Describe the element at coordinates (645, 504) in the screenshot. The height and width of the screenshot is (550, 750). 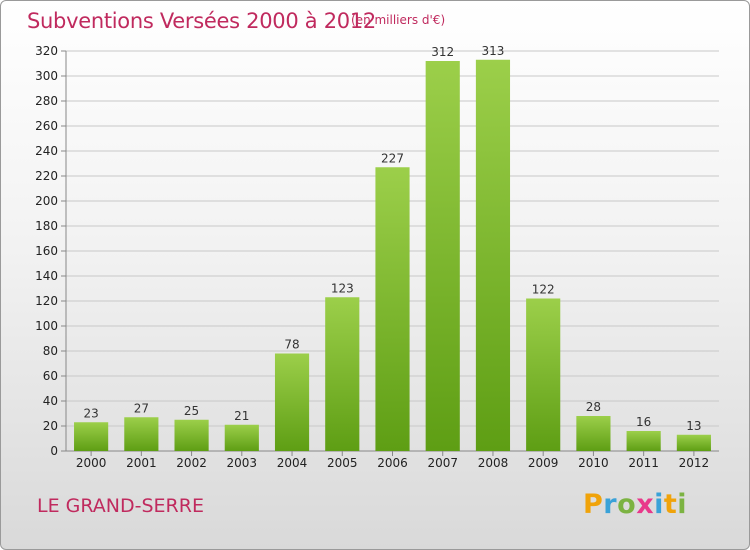
I see `logo-letter: x` at that location.